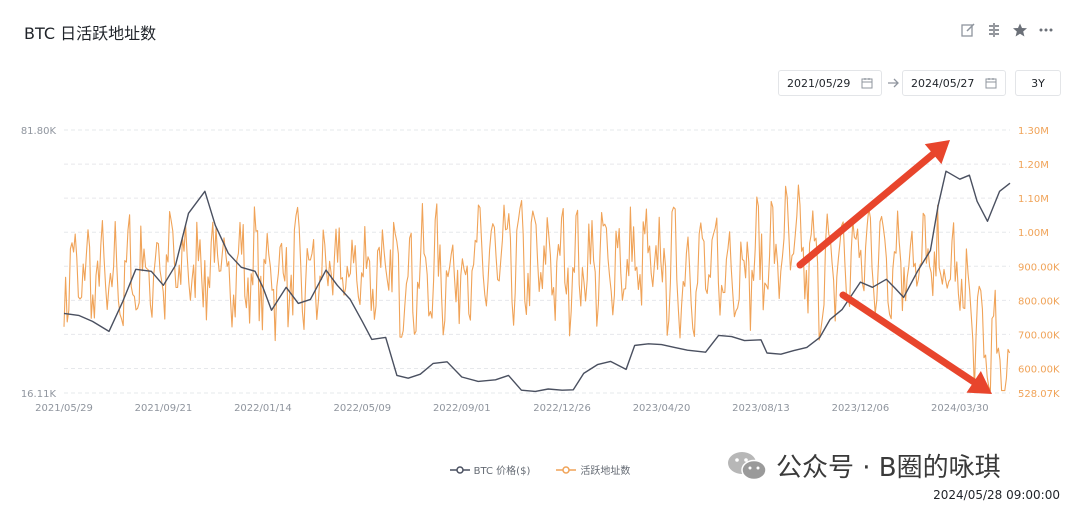 This screenshot has height=511, width=1080. Describe the element at coordinates (263, 408) in the screenshot. I see `x-tick-label: 2022/01/14` at that location.